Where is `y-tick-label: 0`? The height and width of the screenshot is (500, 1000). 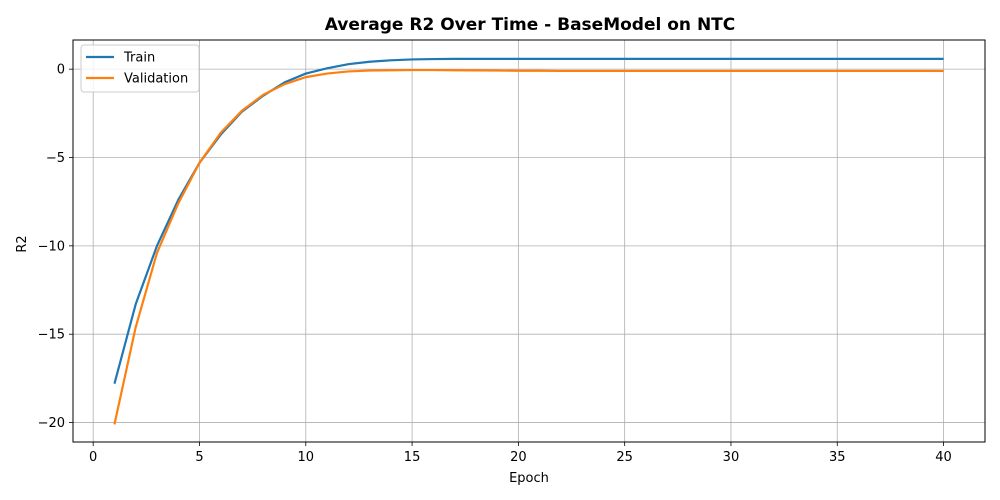 y-tick-label: 0 is located at coordinates (61, 70).